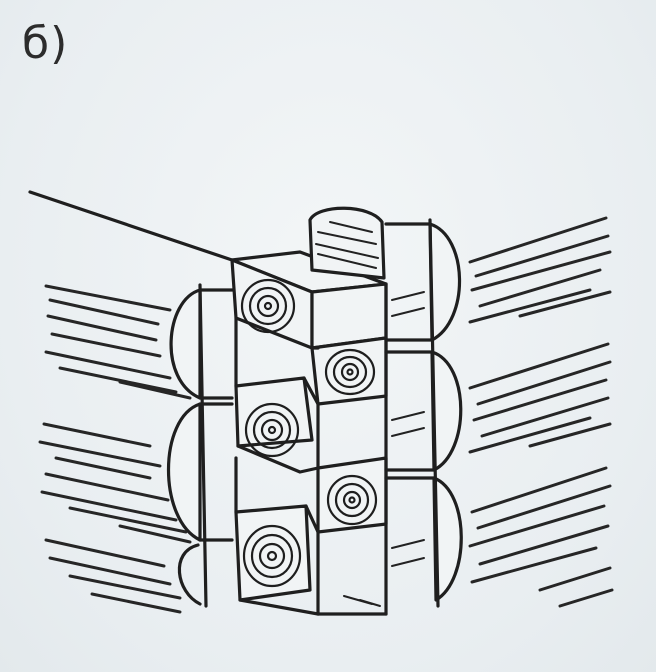 This screenshot has width=656, height=672. I want to click on block-side-grain, so click(384, 449).